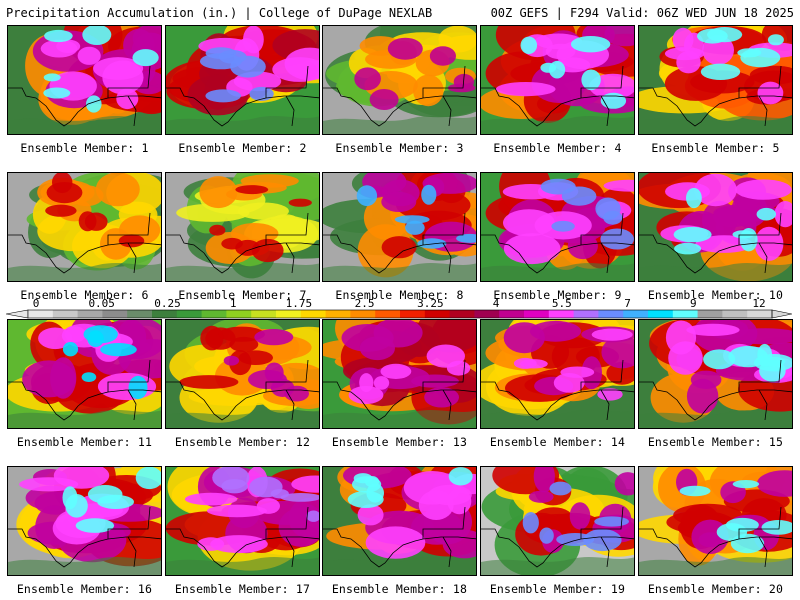 This screenshot has width=800, height=600. Describe the element at coordinates (84, 148) in the screenshot. I see `ensemble-member-label: Ensemble Member: 1` at that location.